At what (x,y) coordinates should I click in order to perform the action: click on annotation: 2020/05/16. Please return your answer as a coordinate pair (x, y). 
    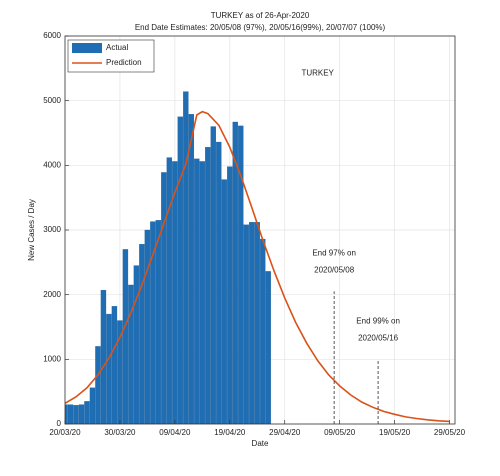
    Looking at the image, I should click on (378, 337).